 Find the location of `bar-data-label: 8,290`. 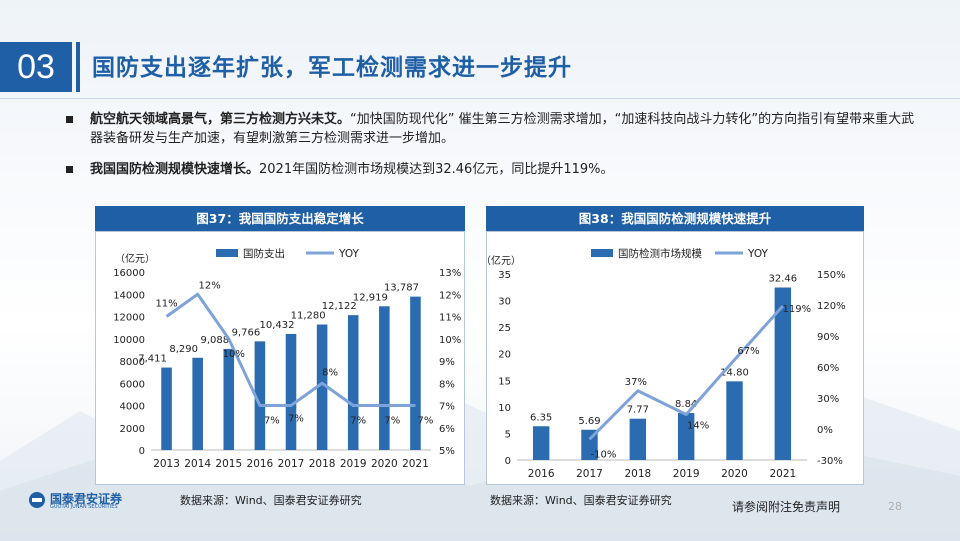

bar-data-label: 8,290 is located at coordinates (183, 349).